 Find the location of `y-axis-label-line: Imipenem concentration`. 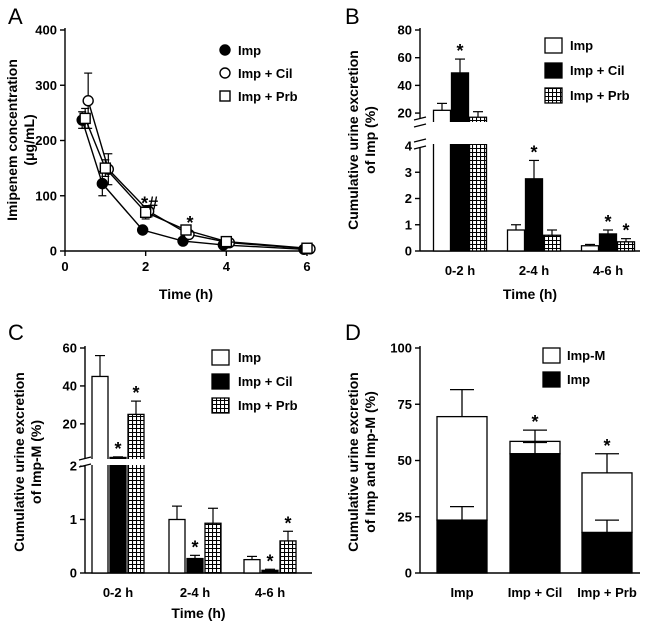

y-axis-label-line: Imipenem concentration is located at coordinates (12, 140).